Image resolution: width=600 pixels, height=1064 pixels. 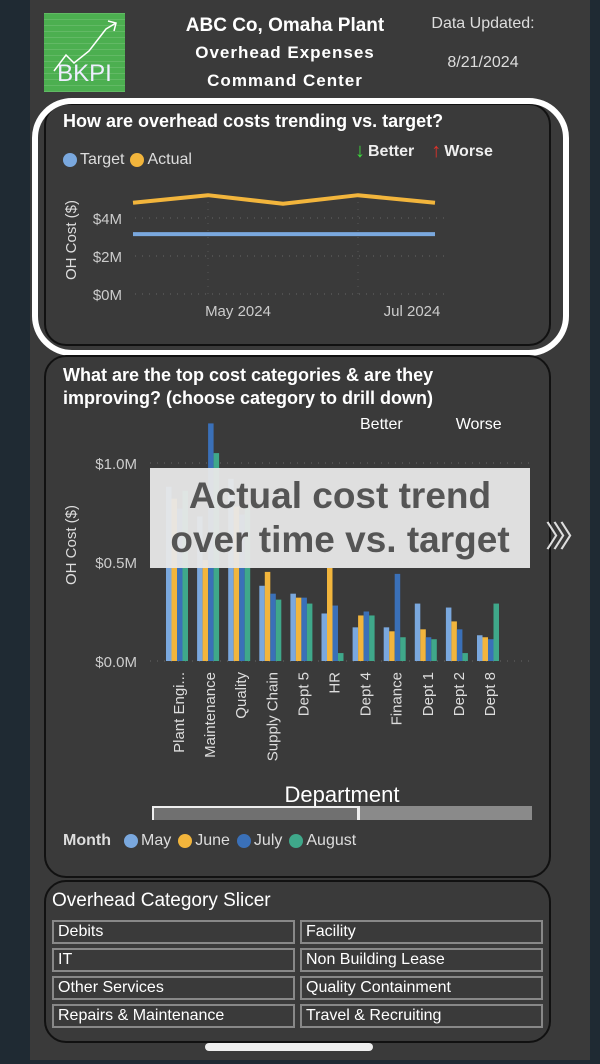 I want to click on x-tick-label: Maintenance, so click(x=210, y=715).